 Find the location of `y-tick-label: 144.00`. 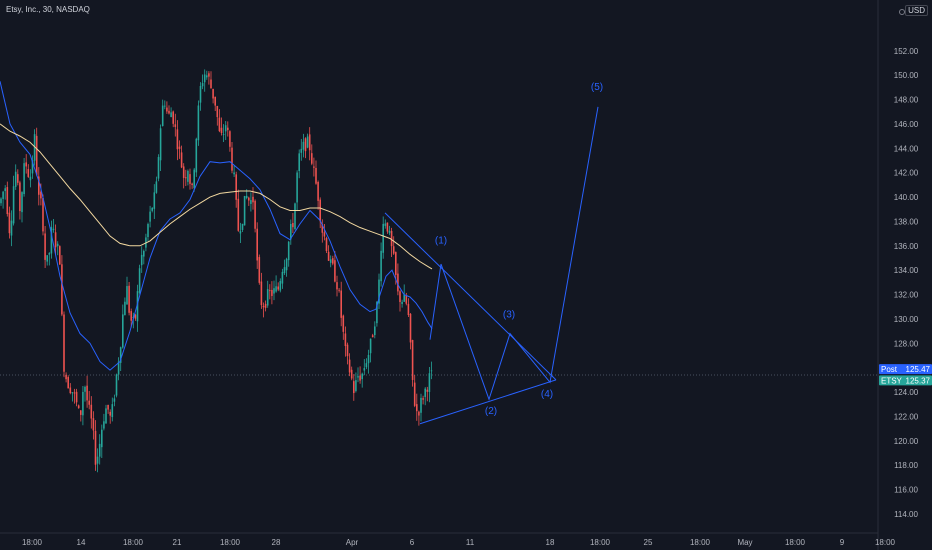

y-tick-label: 144.00 is located at coordinates (906, 148).